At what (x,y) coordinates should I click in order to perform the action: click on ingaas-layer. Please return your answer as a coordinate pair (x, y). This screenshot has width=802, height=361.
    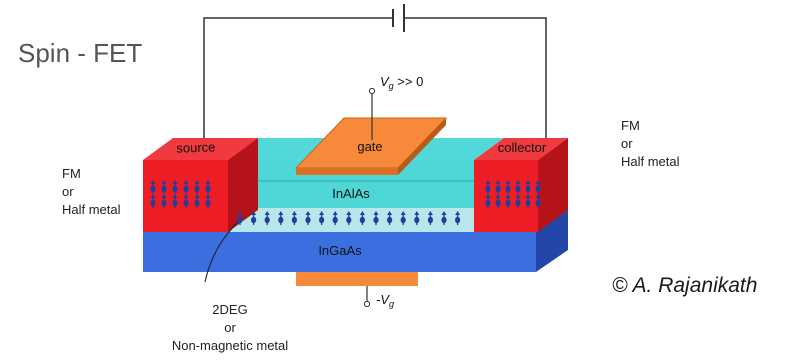
    Looking at the image, I should click on (339, 252).